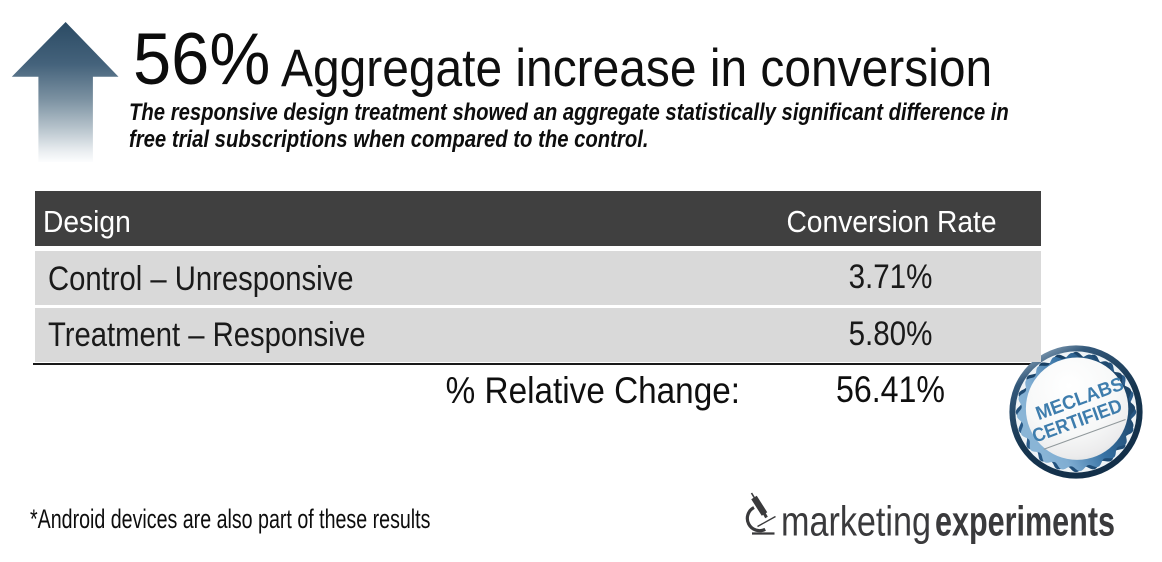 This screenshot has width=1162, height=562. Describe the element at coordinates (856, 521) in the screenshot. I see `svg-text: marketing` at that location.